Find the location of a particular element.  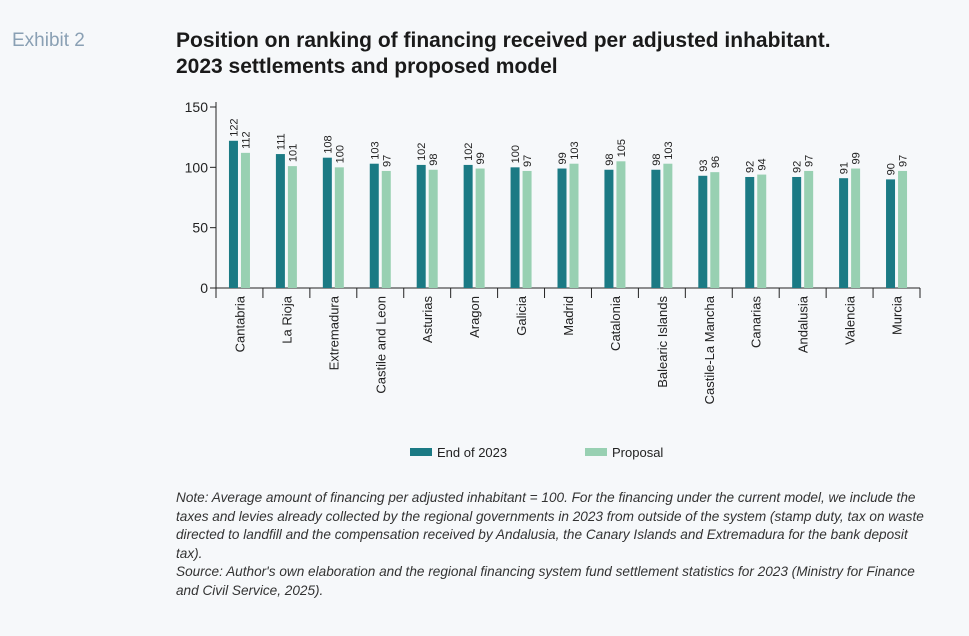

category-label: Extremadura is located at coordinates (333, 332).